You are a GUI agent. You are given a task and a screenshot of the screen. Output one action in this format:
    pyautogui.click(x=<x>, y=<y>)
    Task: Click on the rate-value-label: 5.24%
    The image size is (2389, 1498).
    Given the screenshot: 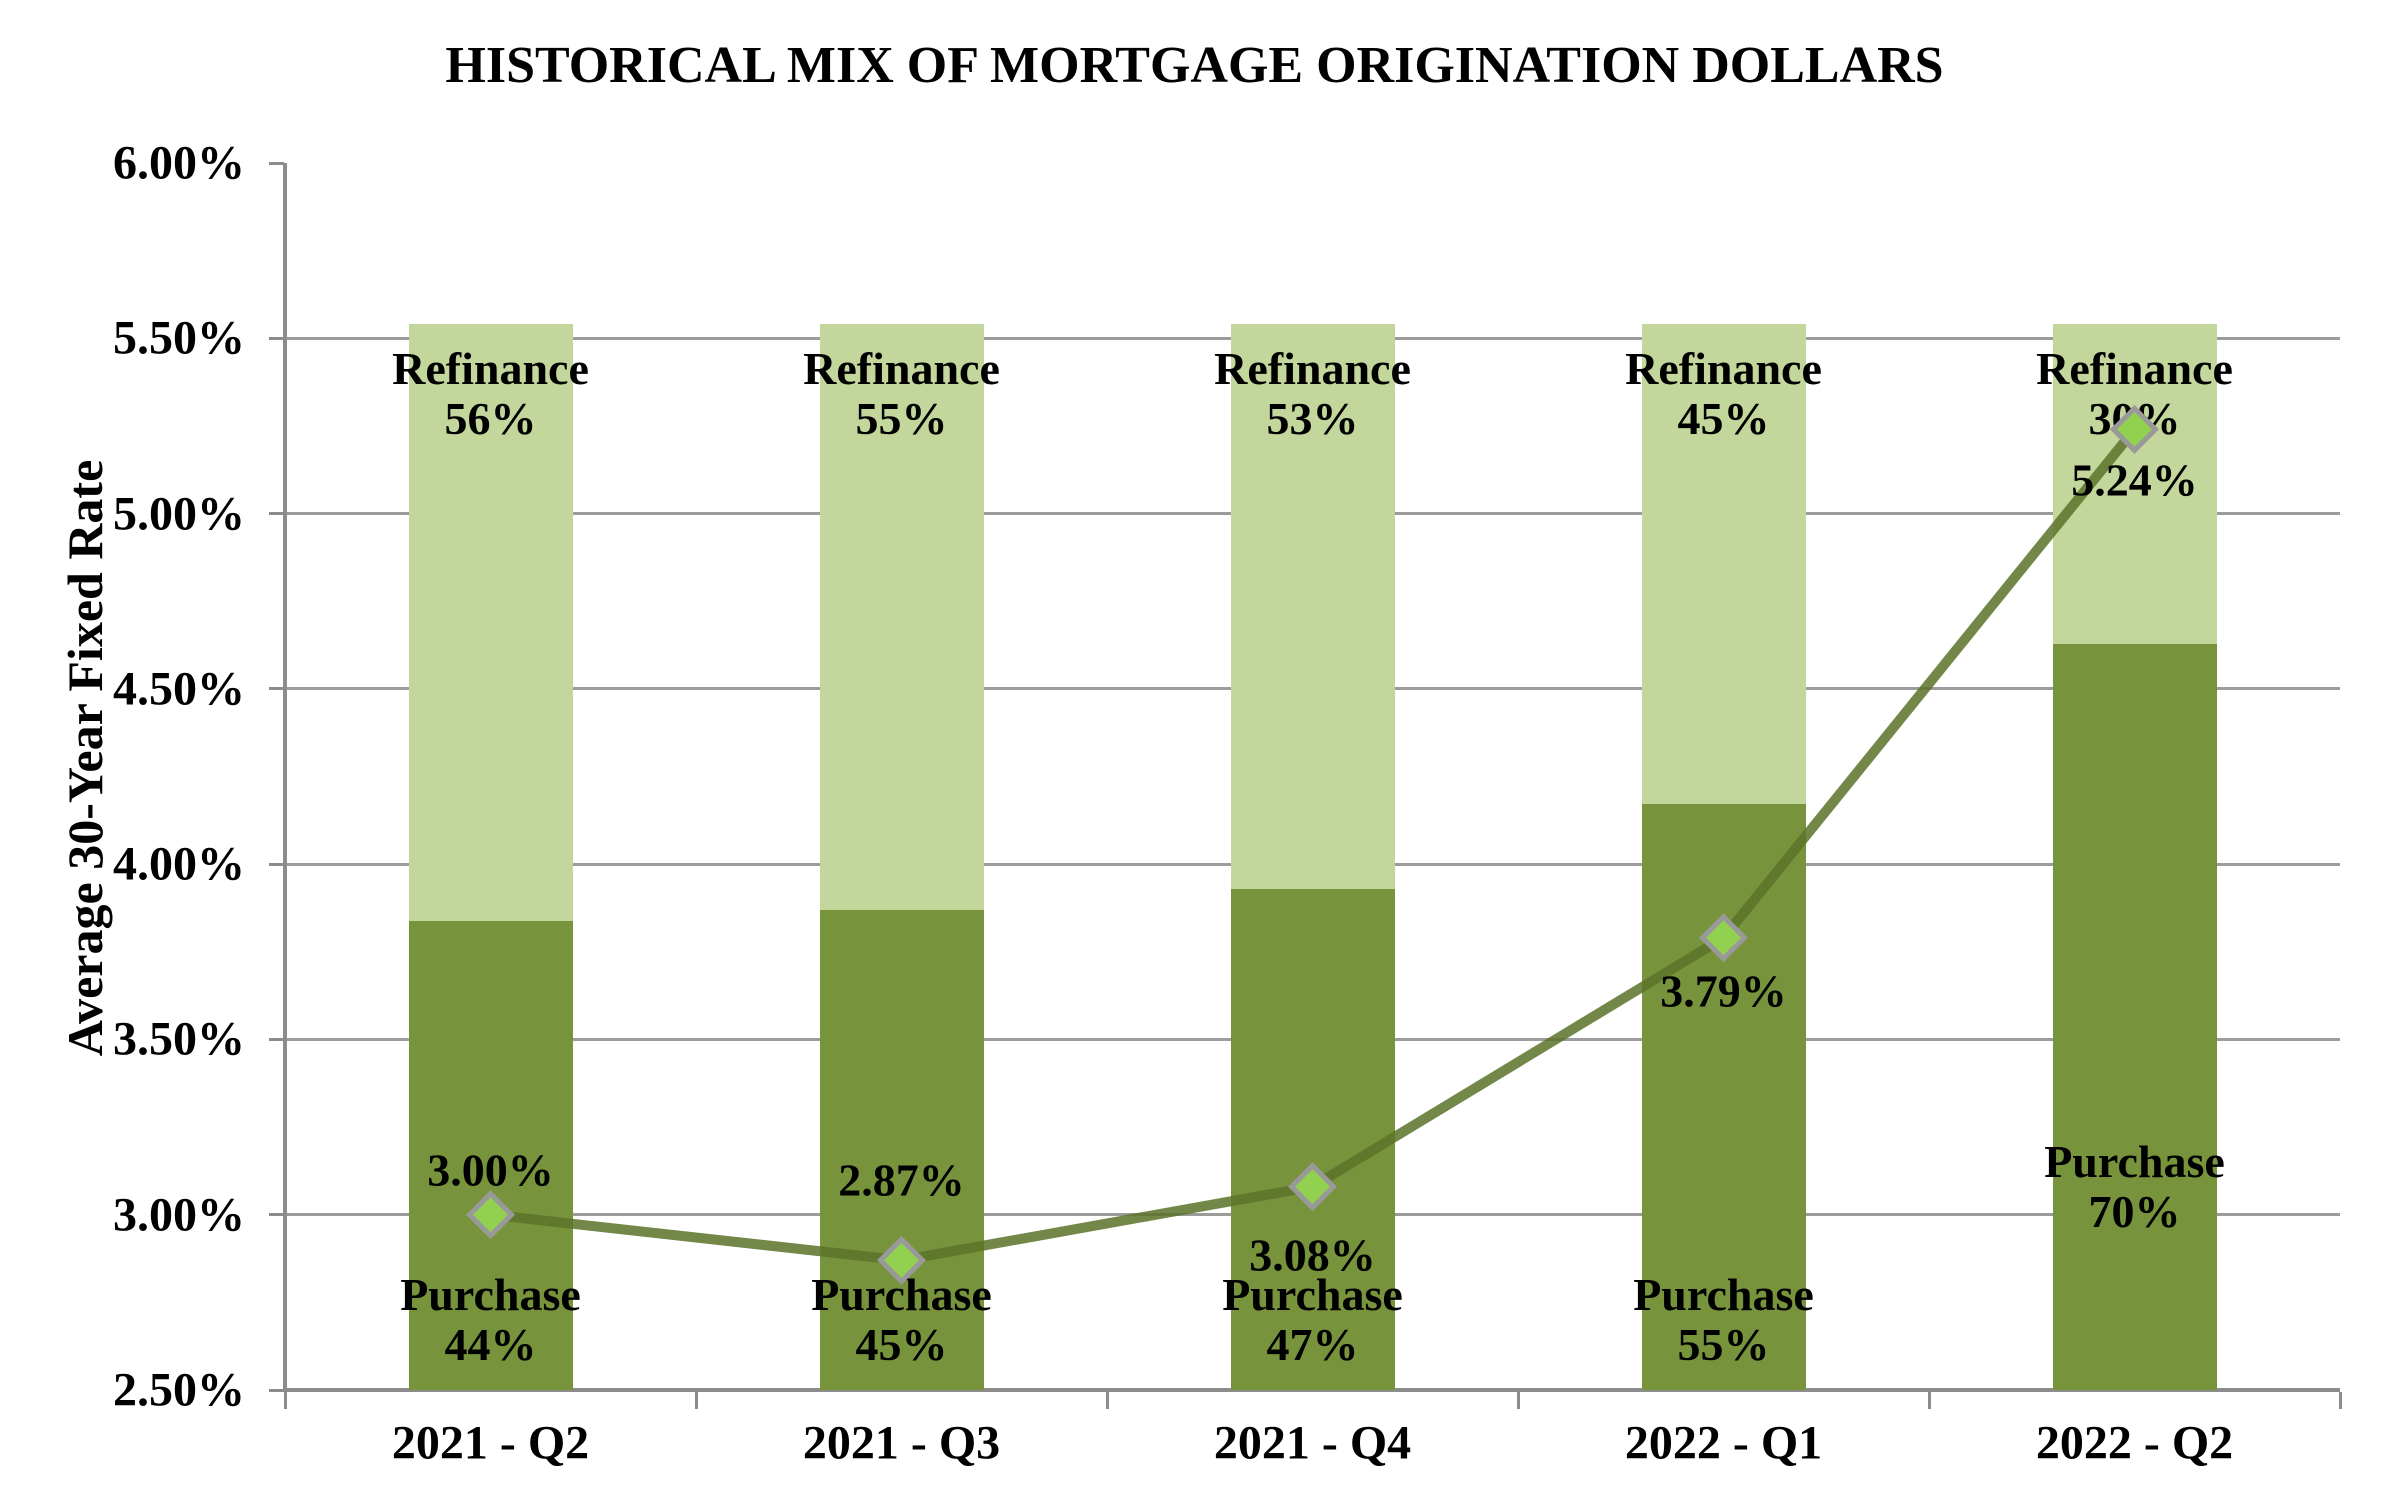 What is the action you would take?
    pyautogui.click(x=2134, y=480)
    